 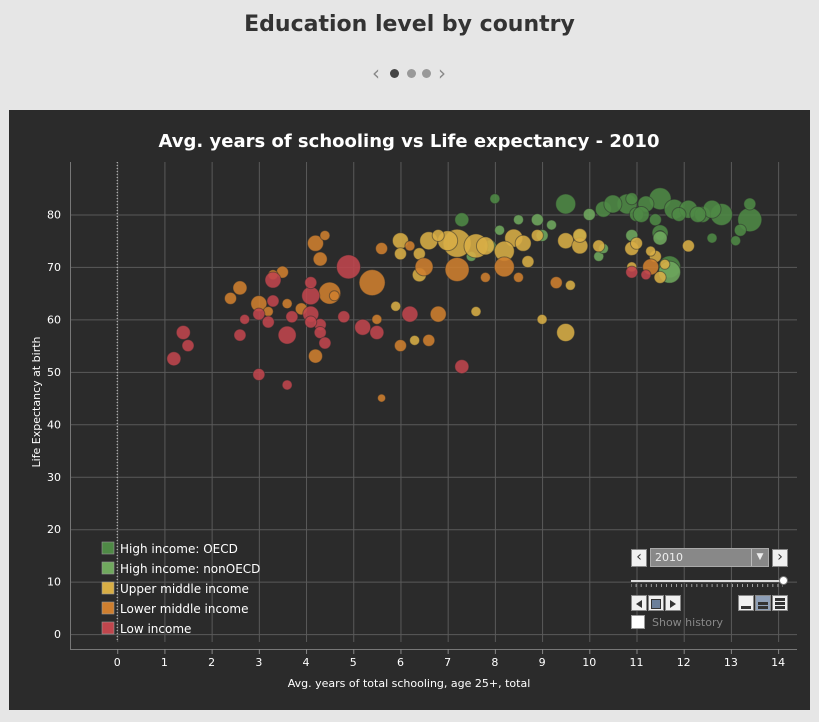 What do you see at coordinates (54, 267) in the screenshot?
I see `y-tick-label: 70` at bounding box center [54, 267].